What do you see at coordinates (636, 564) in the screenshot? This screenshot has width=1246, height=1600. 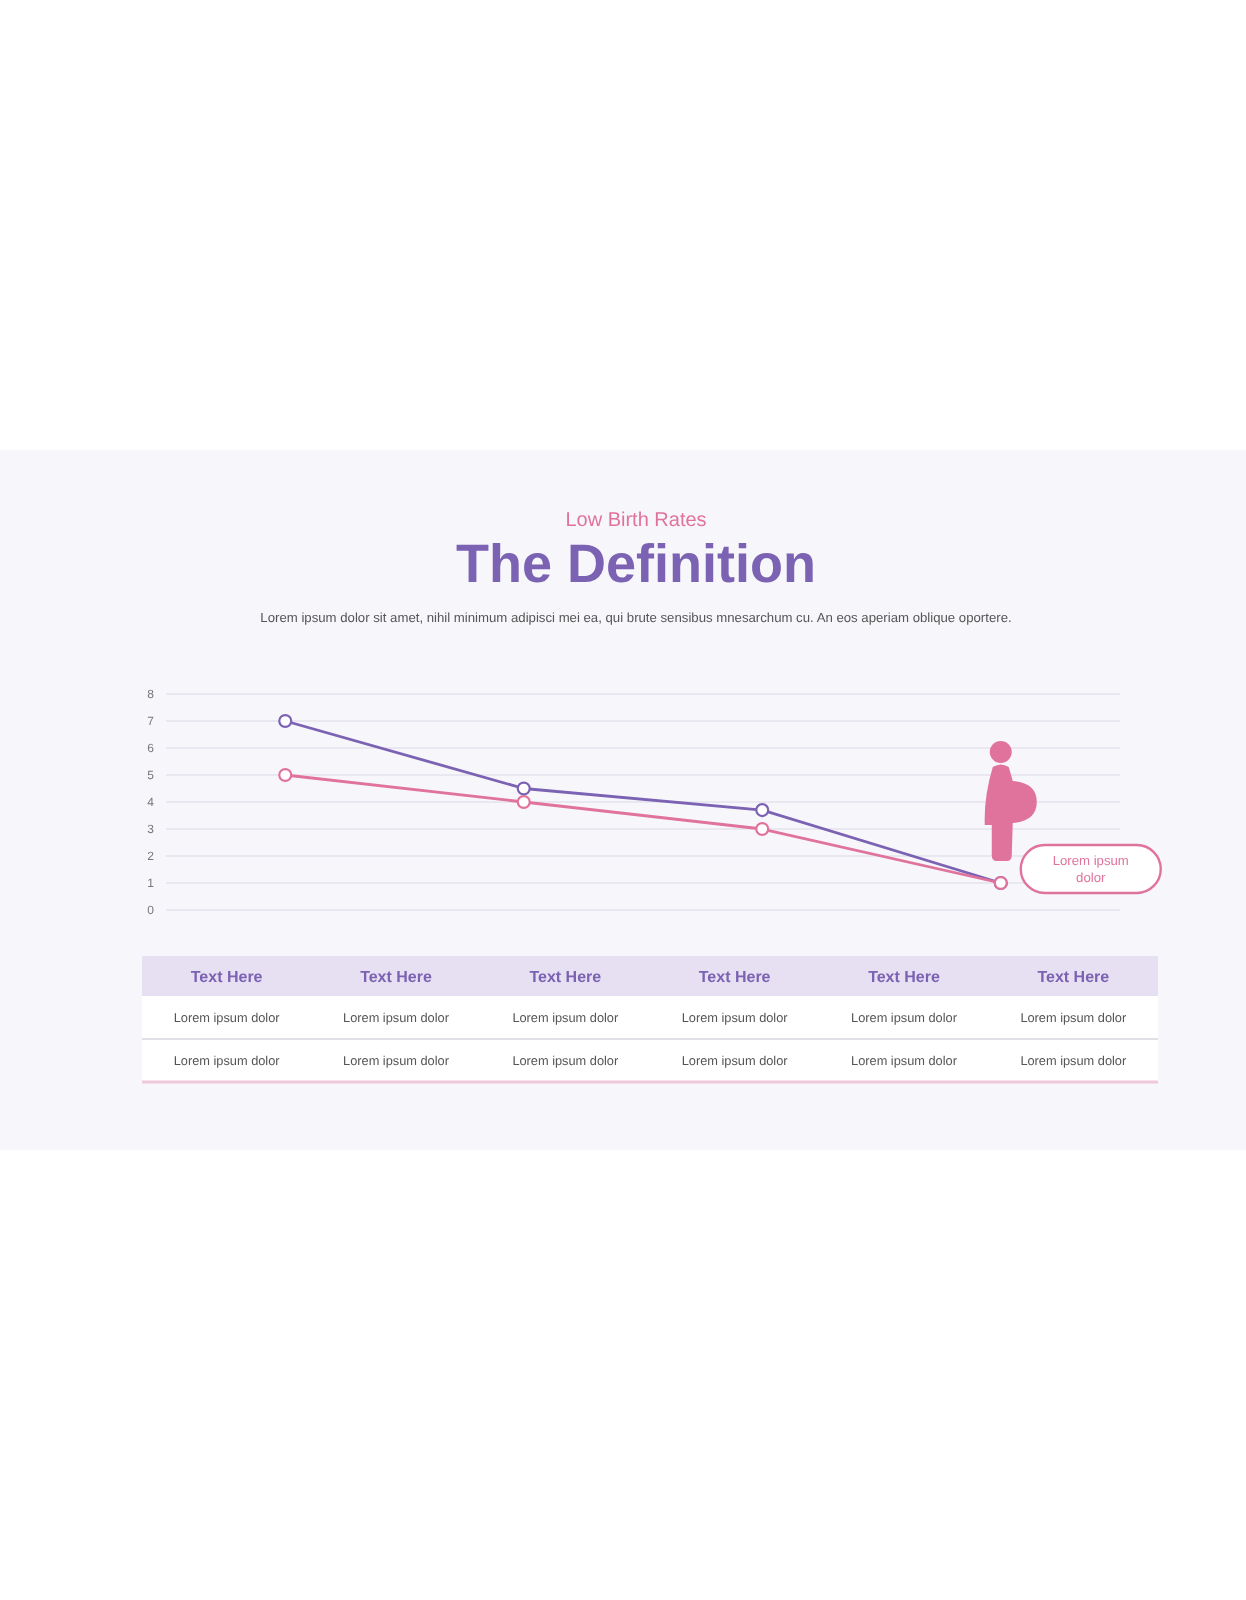 I see `chart-title: The Definition` at bounding box center [636, 564].